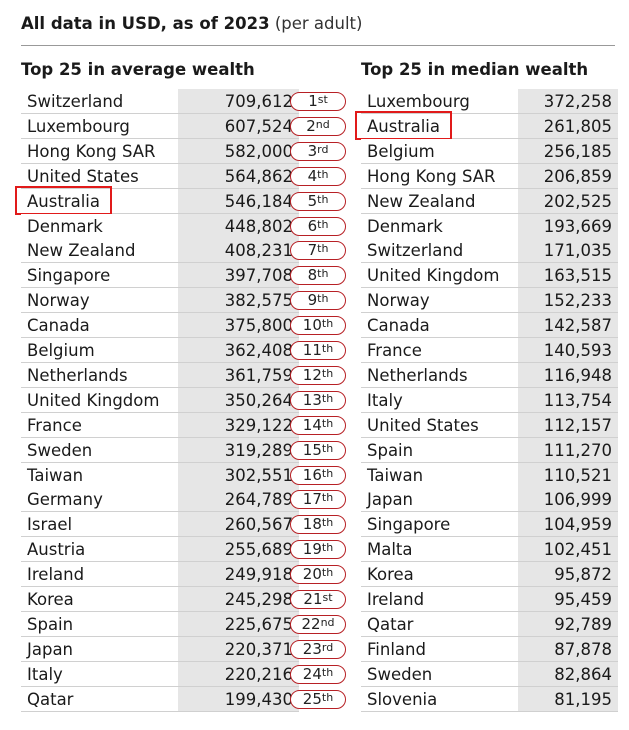 The image size is (629, 730). Describe the element at coordinates (312, 200) in the screenshot. I see `rank-number: 5` at that location.